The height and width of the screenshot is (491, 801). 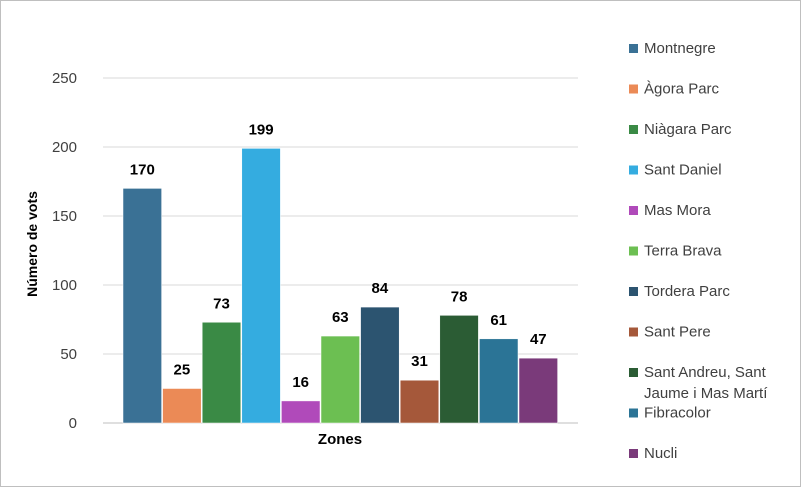 I want to click on legend-label: Niàgara Parc, so click(x=688, y=129).